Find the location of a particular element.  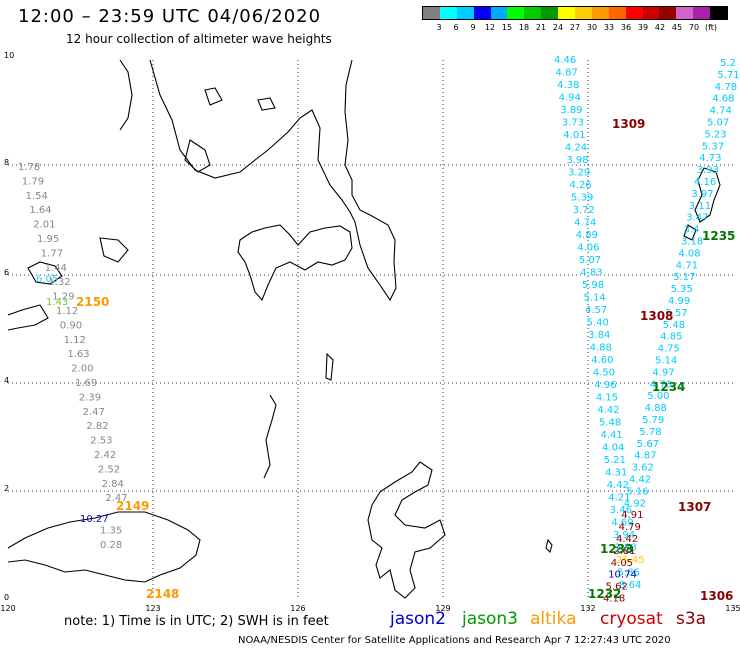

wave-height-value: 1.79 is located at coordinates (33, 181).